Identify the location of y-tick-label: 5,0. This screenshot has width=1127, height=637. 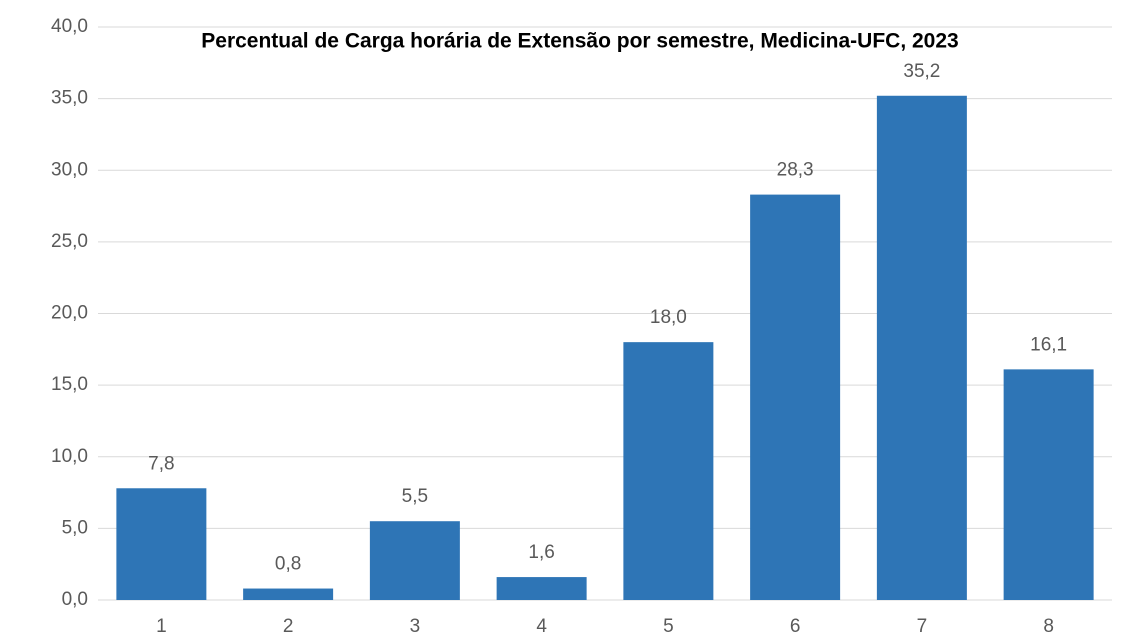
(75, 527).